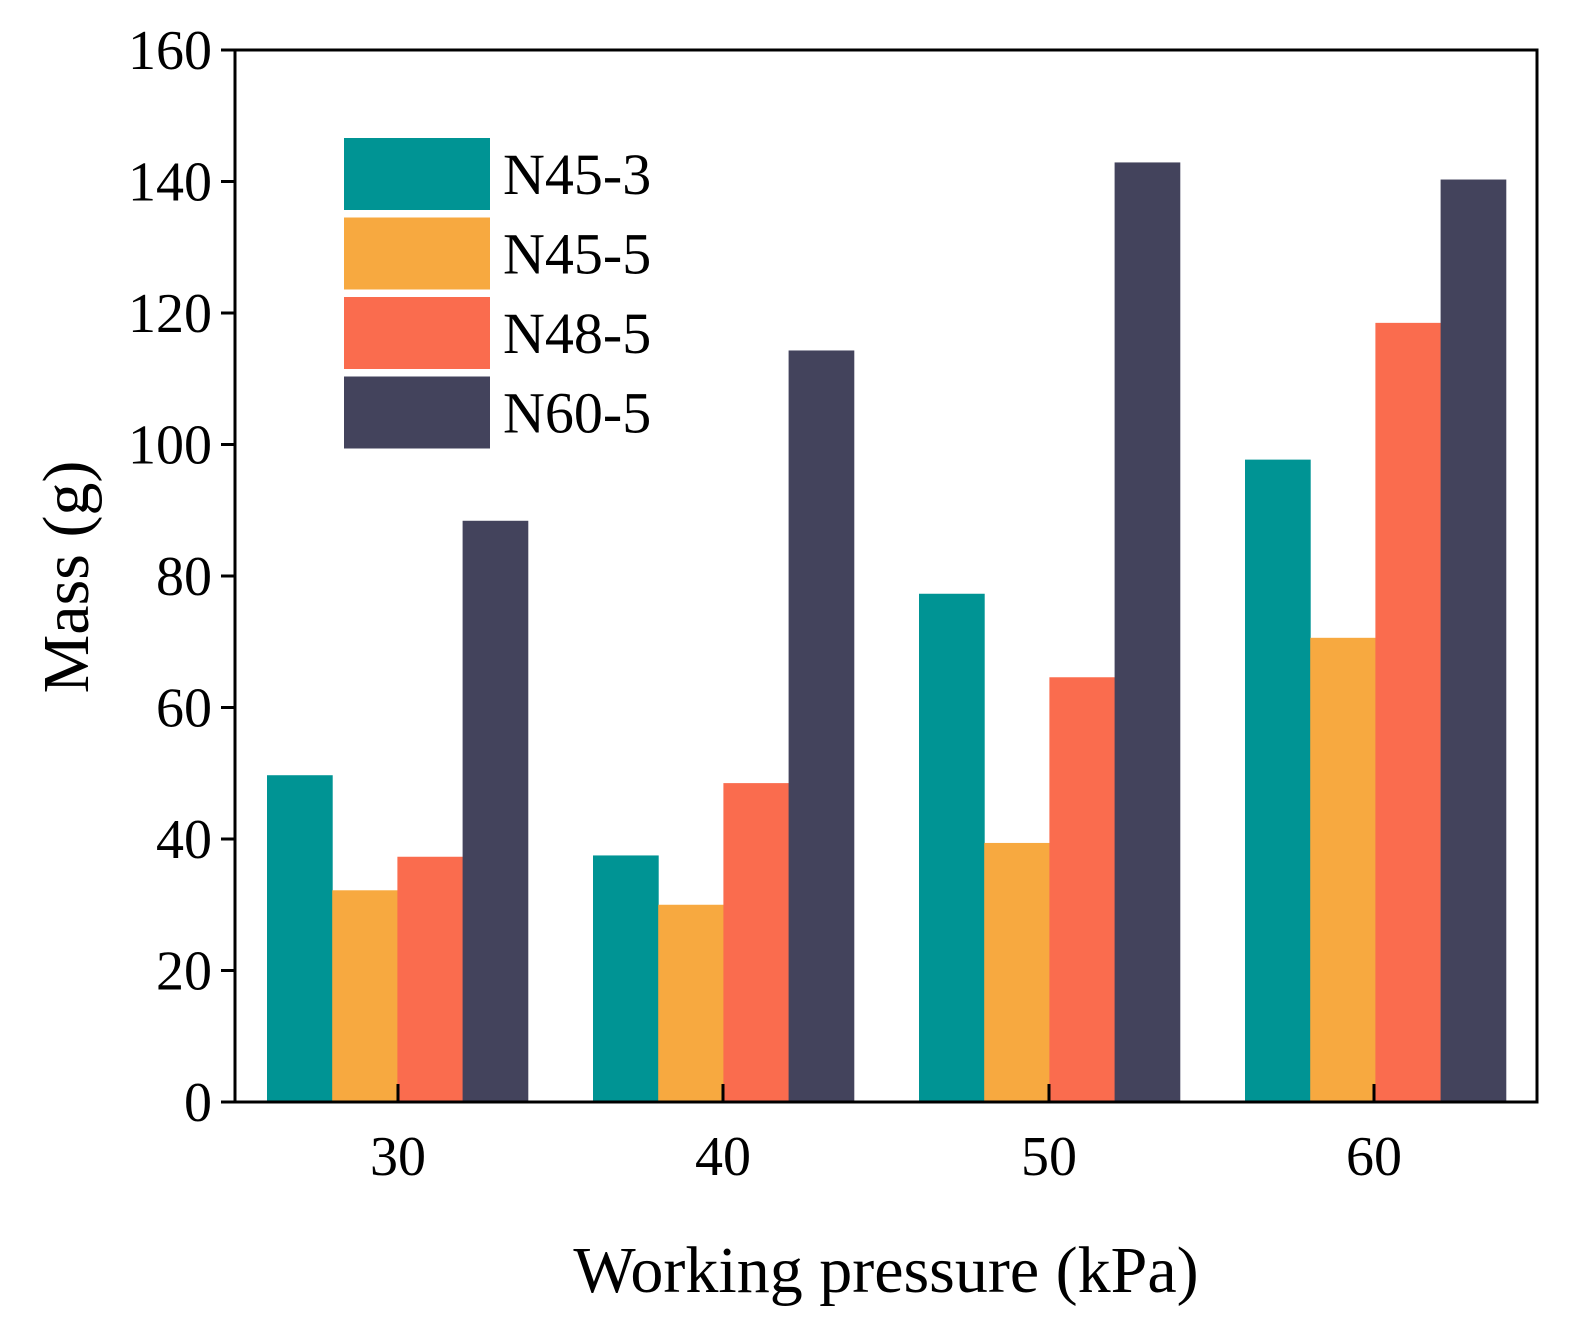  I want to click on legend: N45-3 N45-5 N48-5 N60-5, so click(497, 293).